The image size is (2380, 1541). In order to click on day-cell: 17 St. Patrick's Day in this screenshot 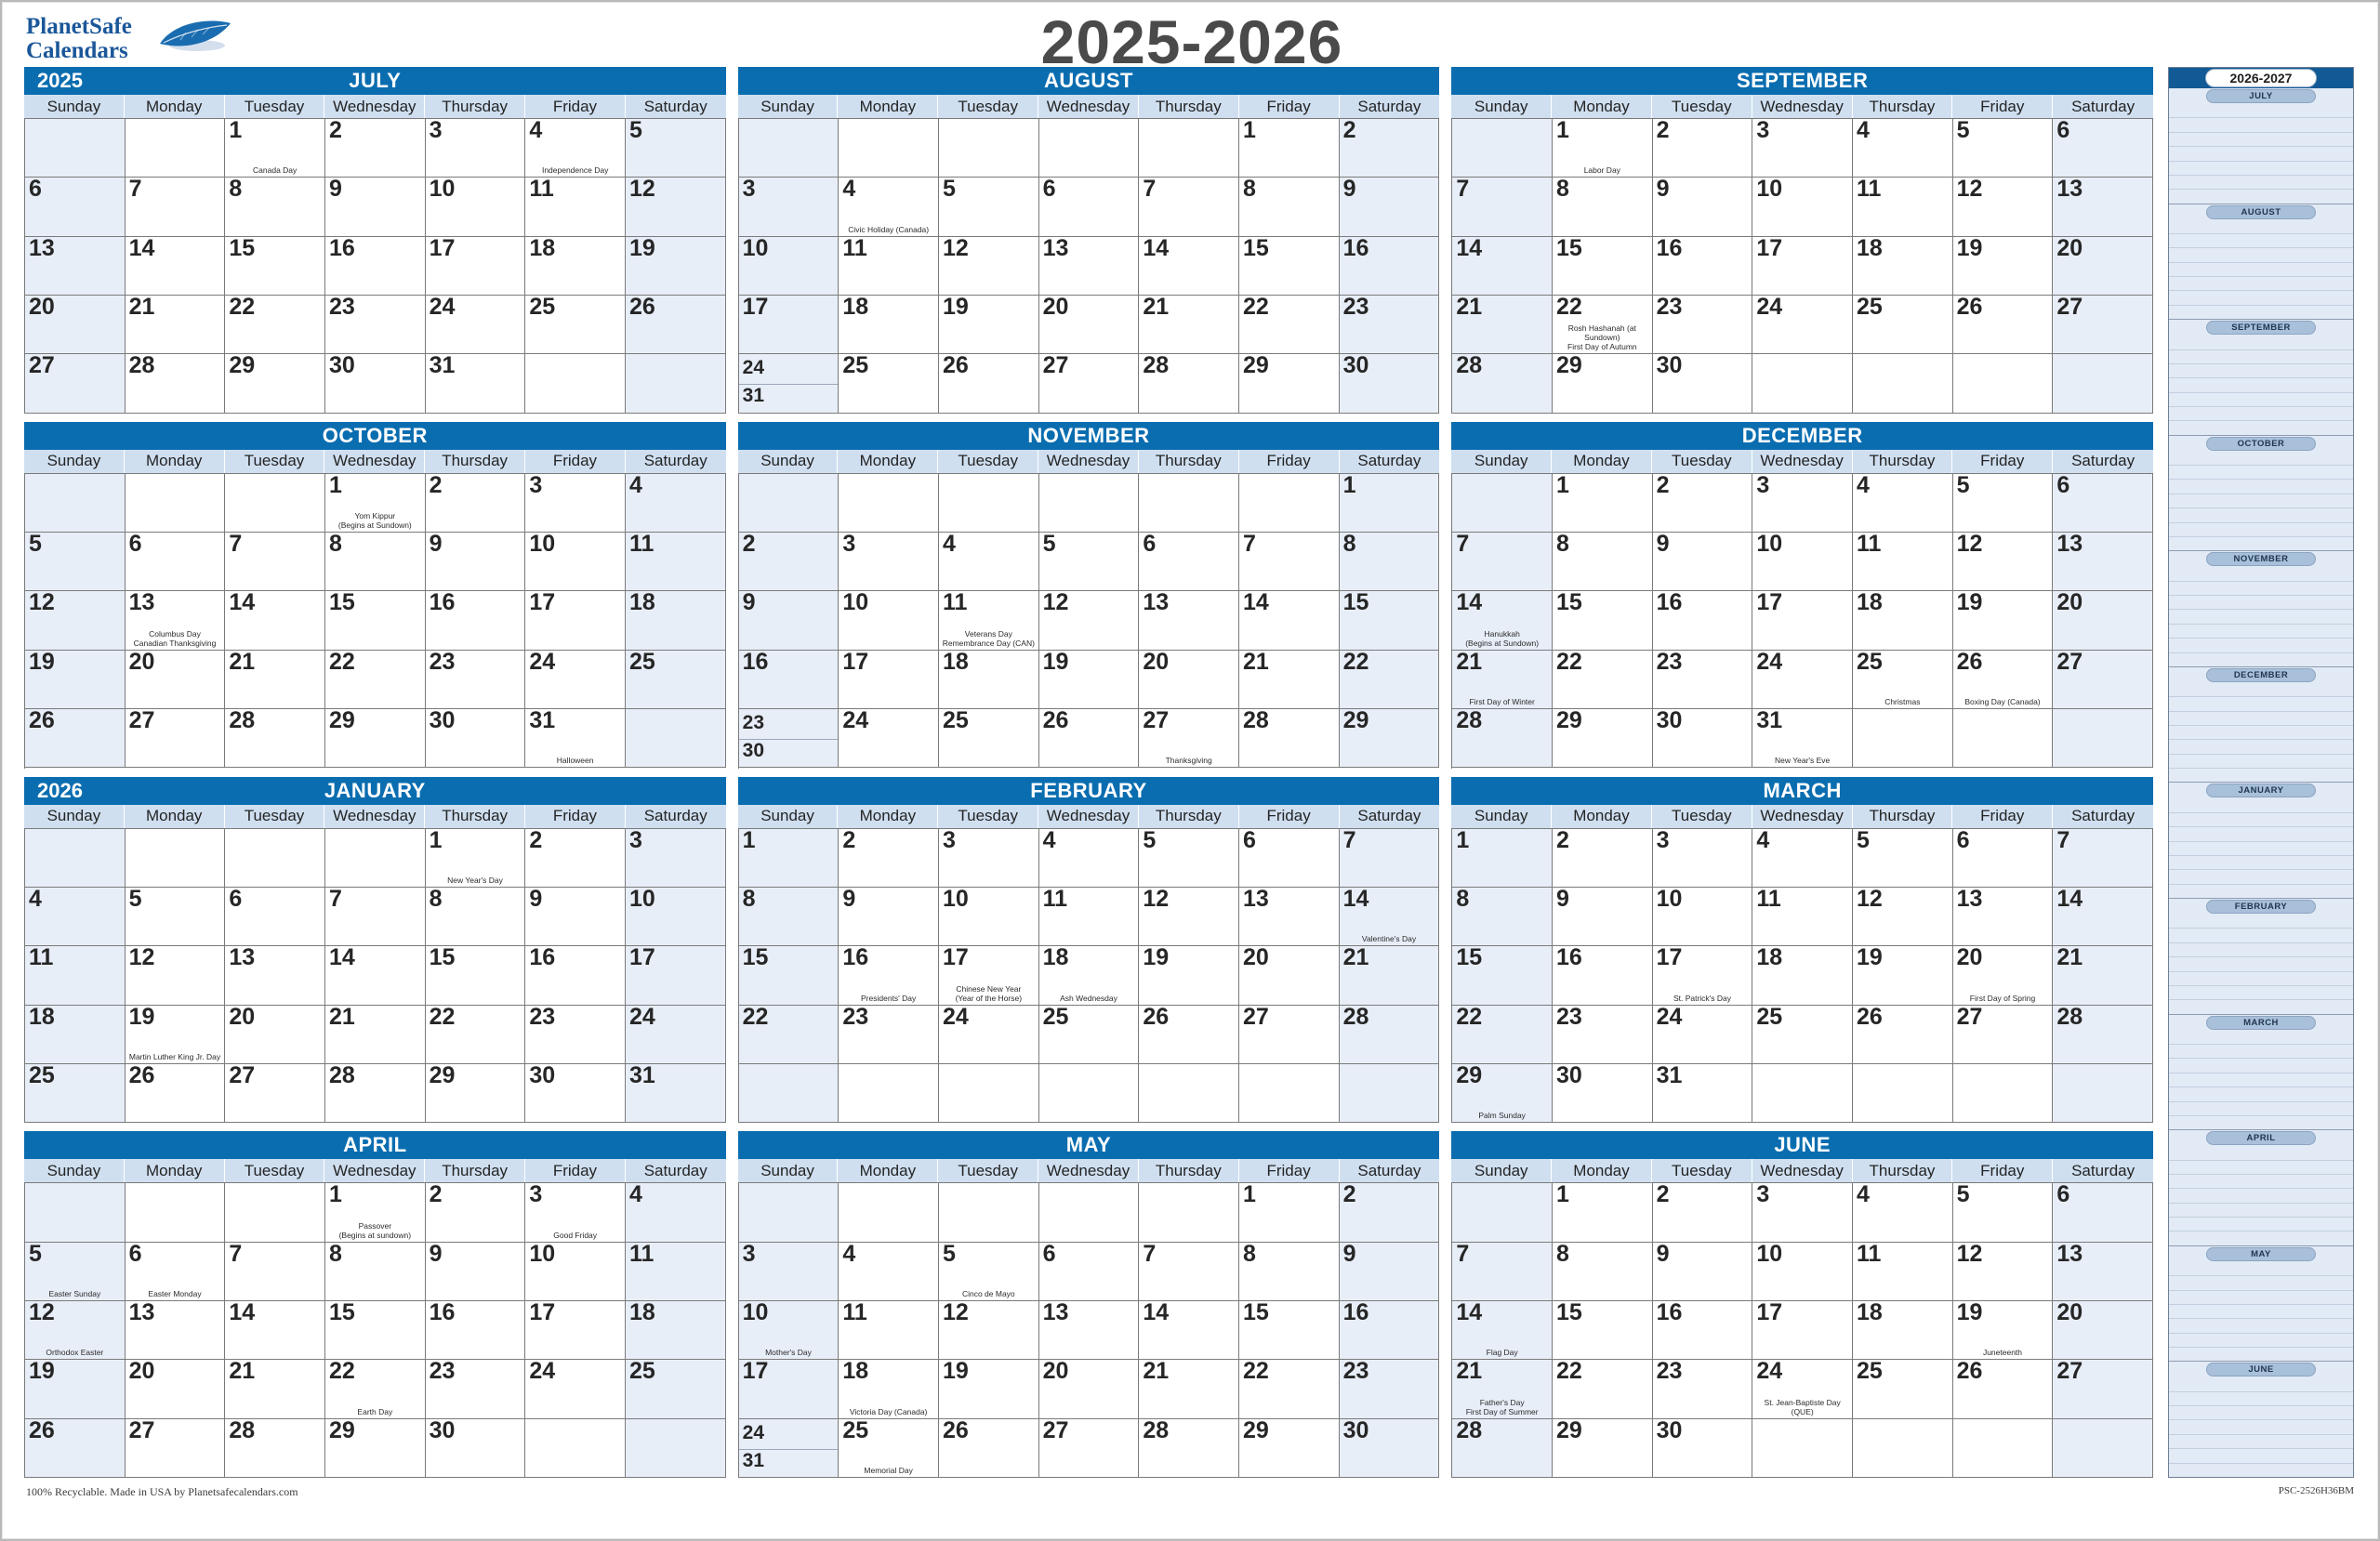, I will do `click(1702, 976)`.